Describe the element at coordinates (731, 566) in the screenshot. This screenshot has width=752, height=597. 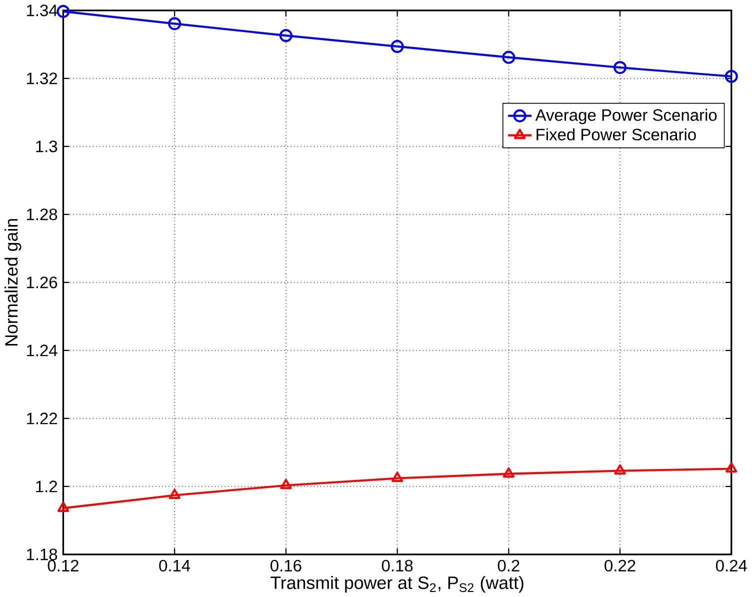
I see `x-tick-label: 0.24` at that location.